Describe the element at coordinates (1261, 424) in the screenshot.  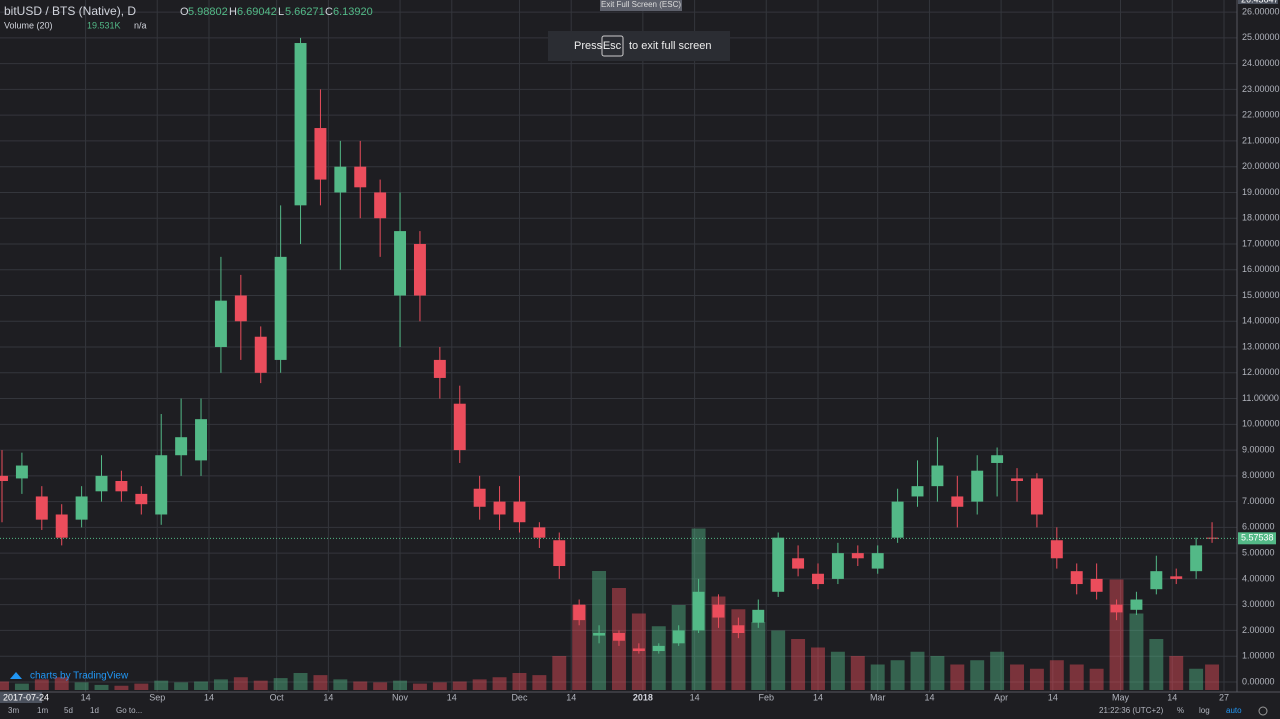
I see `y-tick-label: 10.00000` at that location.